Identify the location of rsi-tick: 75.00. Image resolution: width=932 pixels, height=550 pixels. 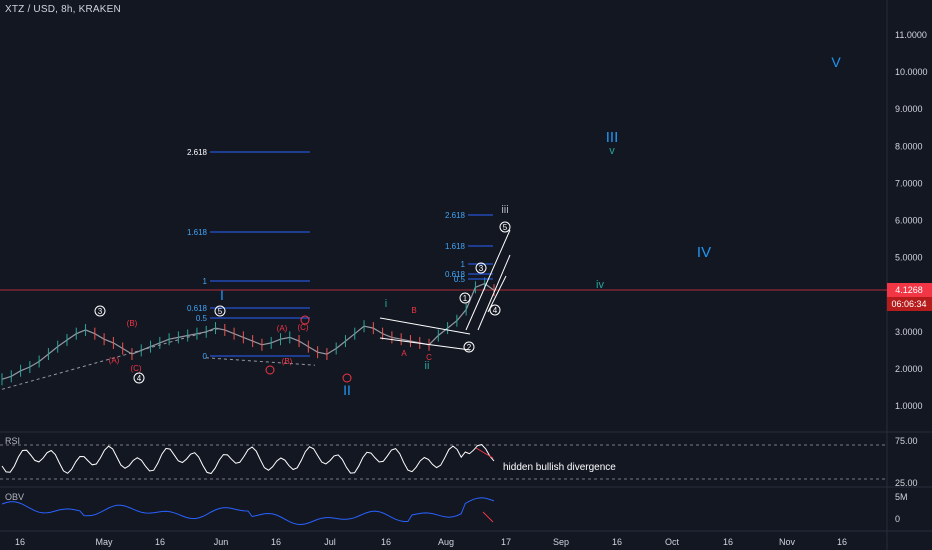
(906, 441).